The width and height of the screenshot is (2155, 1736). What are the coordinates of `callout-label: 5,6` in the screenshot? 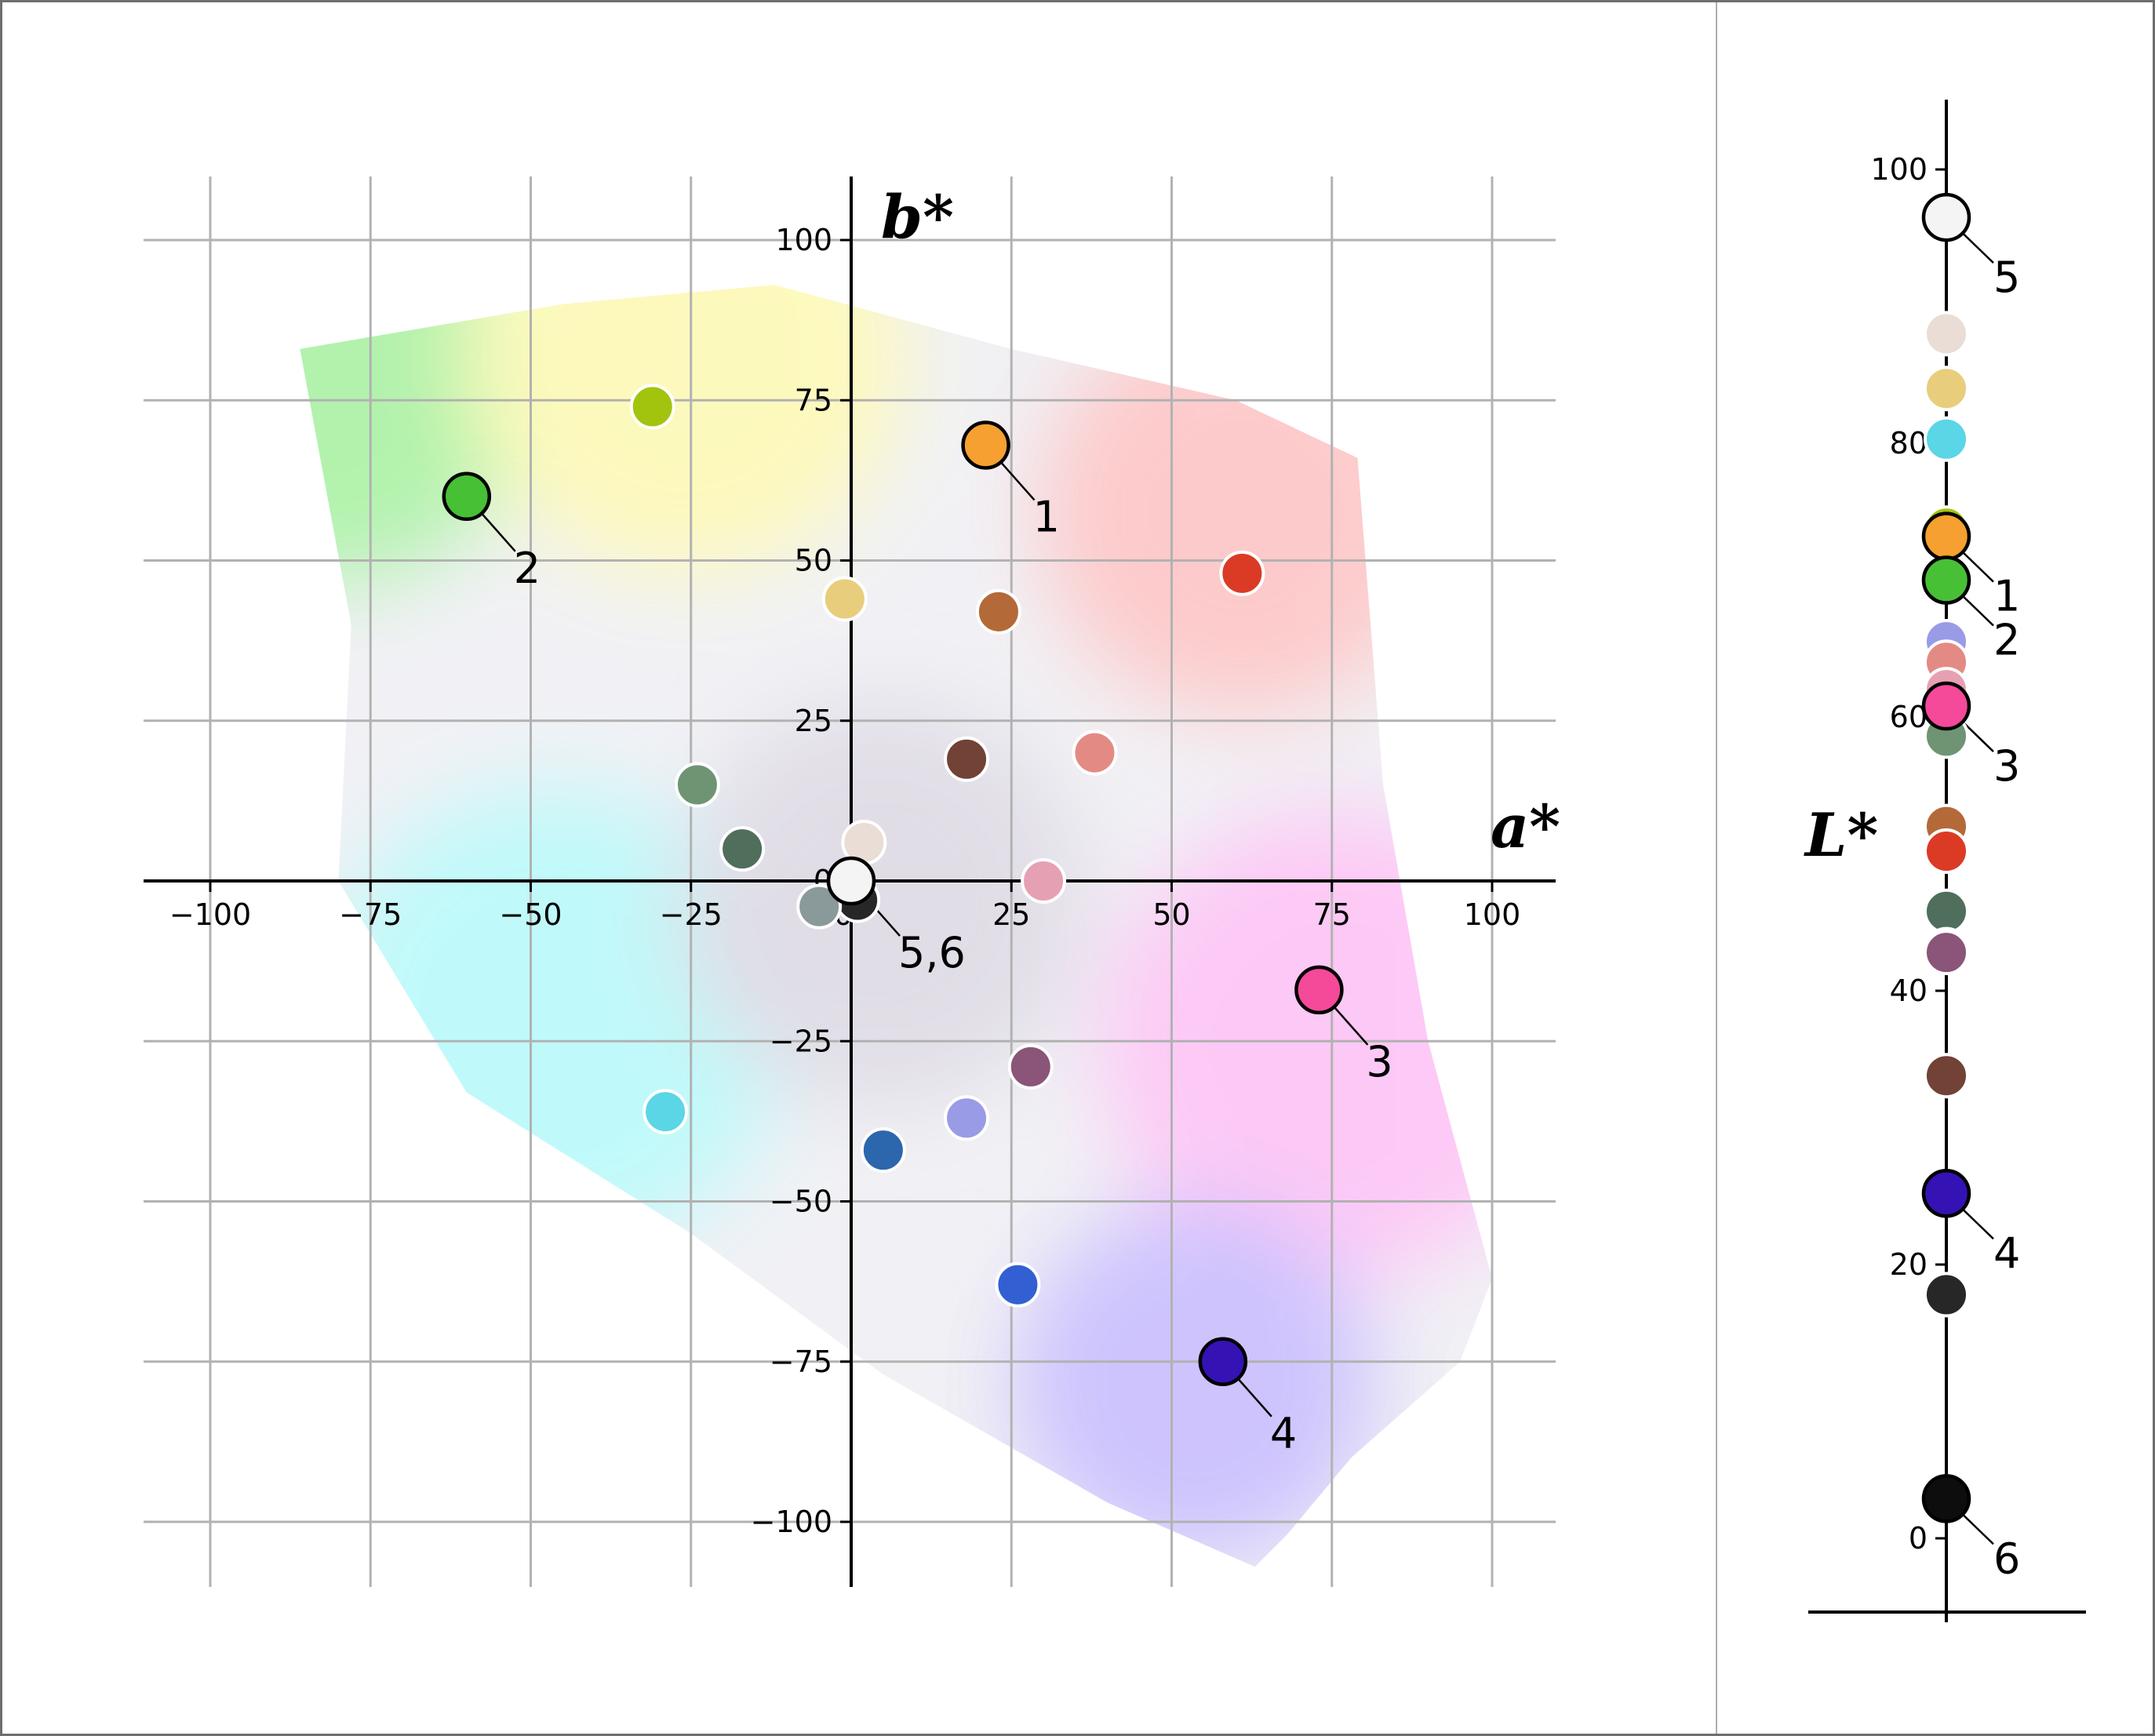 It's located at (932, 952).